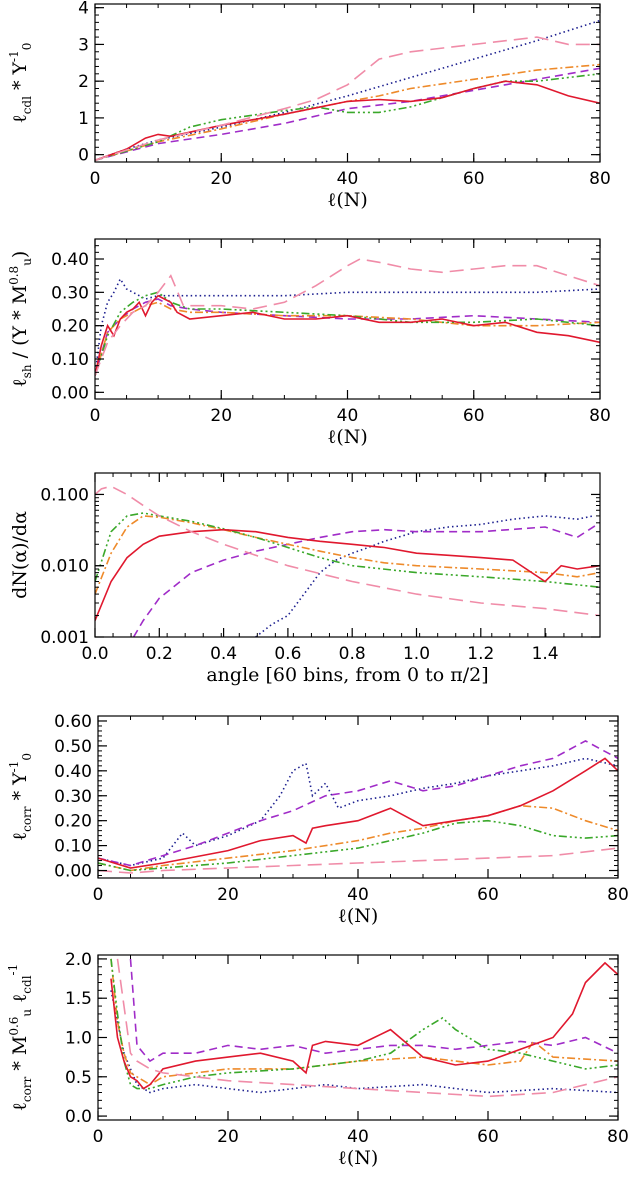 The image size is (635, 1182). I want to click on x-tick-label: 1.2, so click(480, 654).